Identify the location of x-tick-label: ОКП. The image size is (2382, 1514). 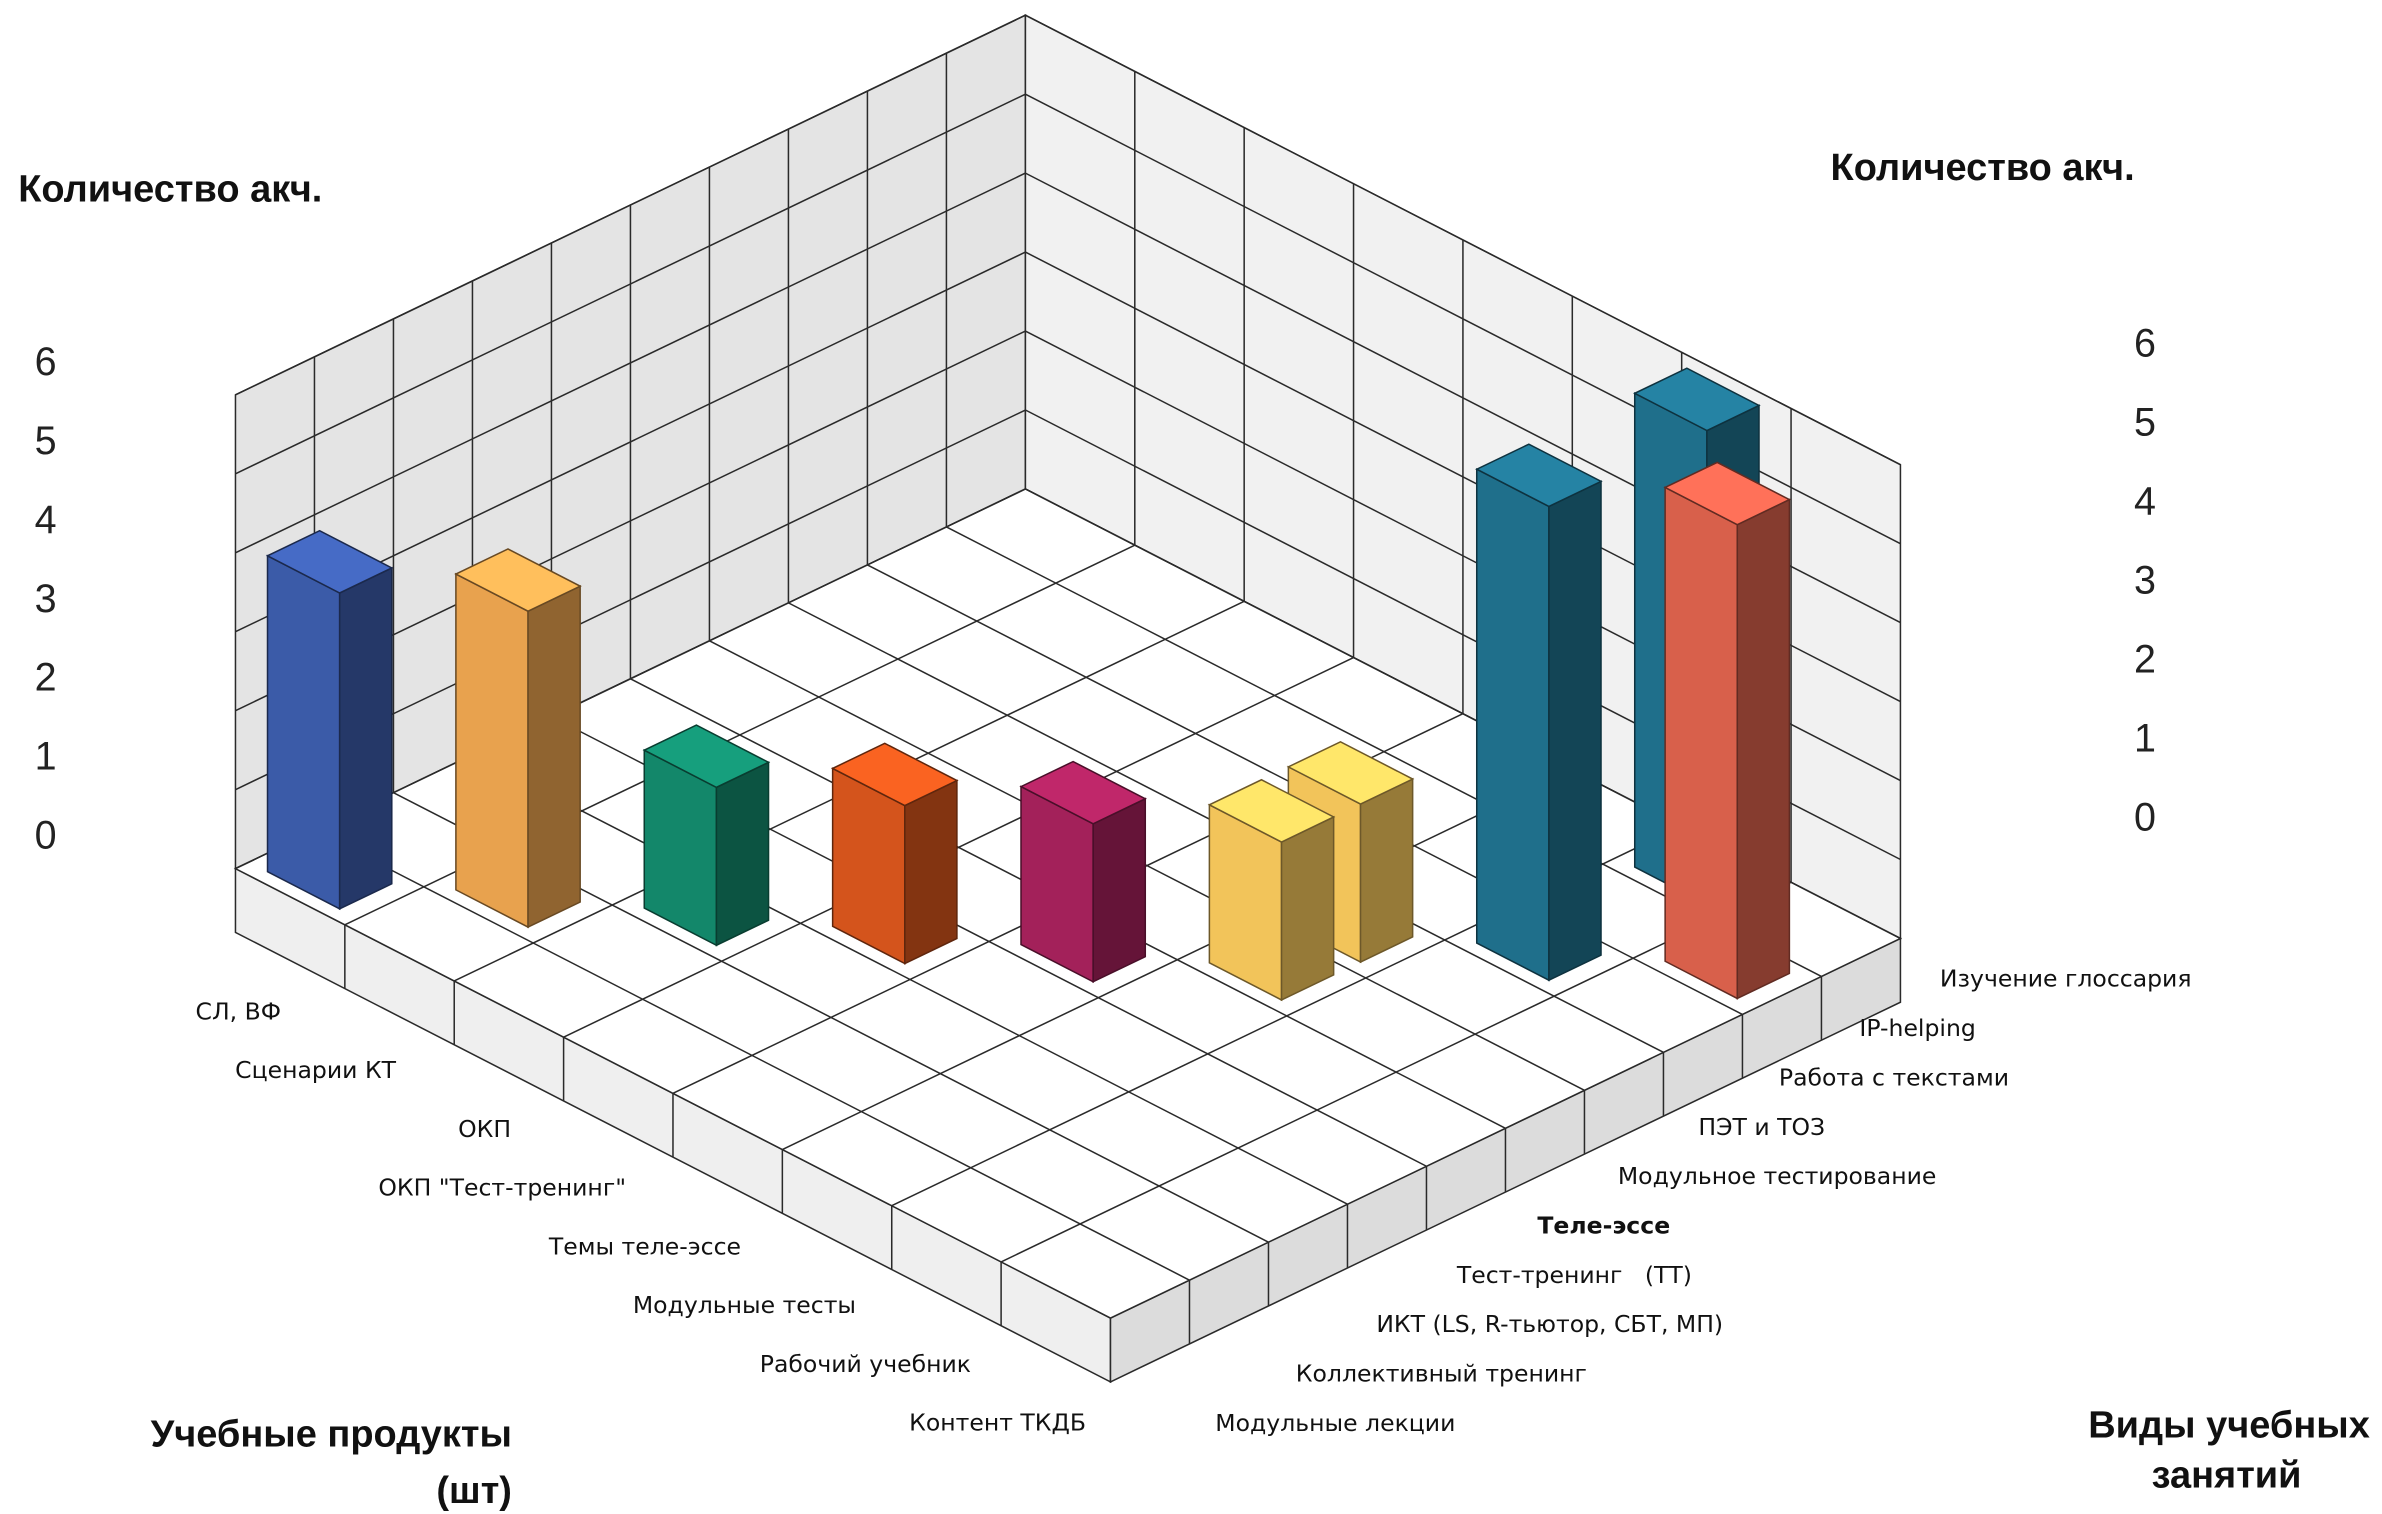
(484, 1129).